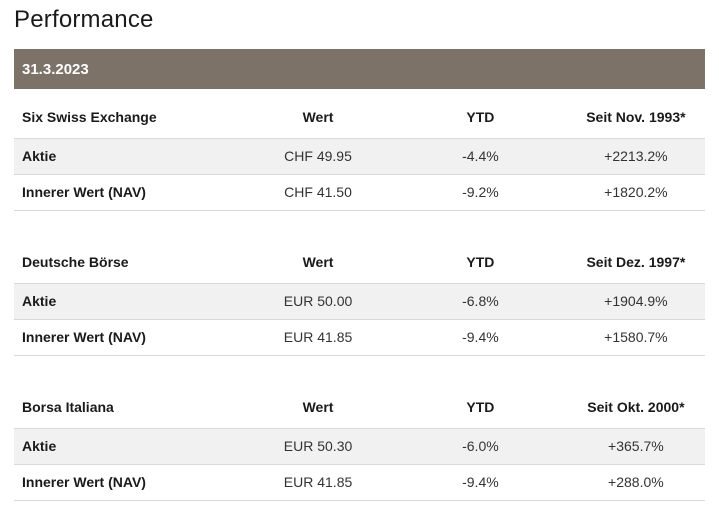 The height and width of the screenshot is (511, 719). I want to click on cell-wert: CHF 41.50, so click(318, 192).